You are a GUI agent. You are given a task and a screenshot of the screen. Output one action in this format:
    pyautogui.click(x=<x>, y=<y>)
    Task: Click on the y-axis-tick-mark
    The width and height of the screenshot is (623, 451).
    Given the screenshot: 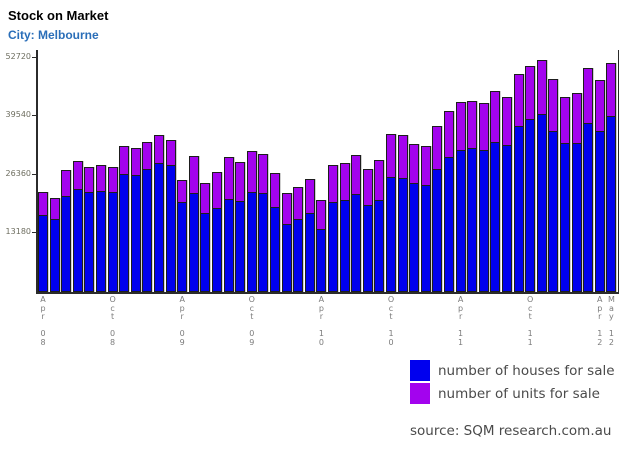 What is the action you would take?
    pyautogui.click(x=34, y=232)
    